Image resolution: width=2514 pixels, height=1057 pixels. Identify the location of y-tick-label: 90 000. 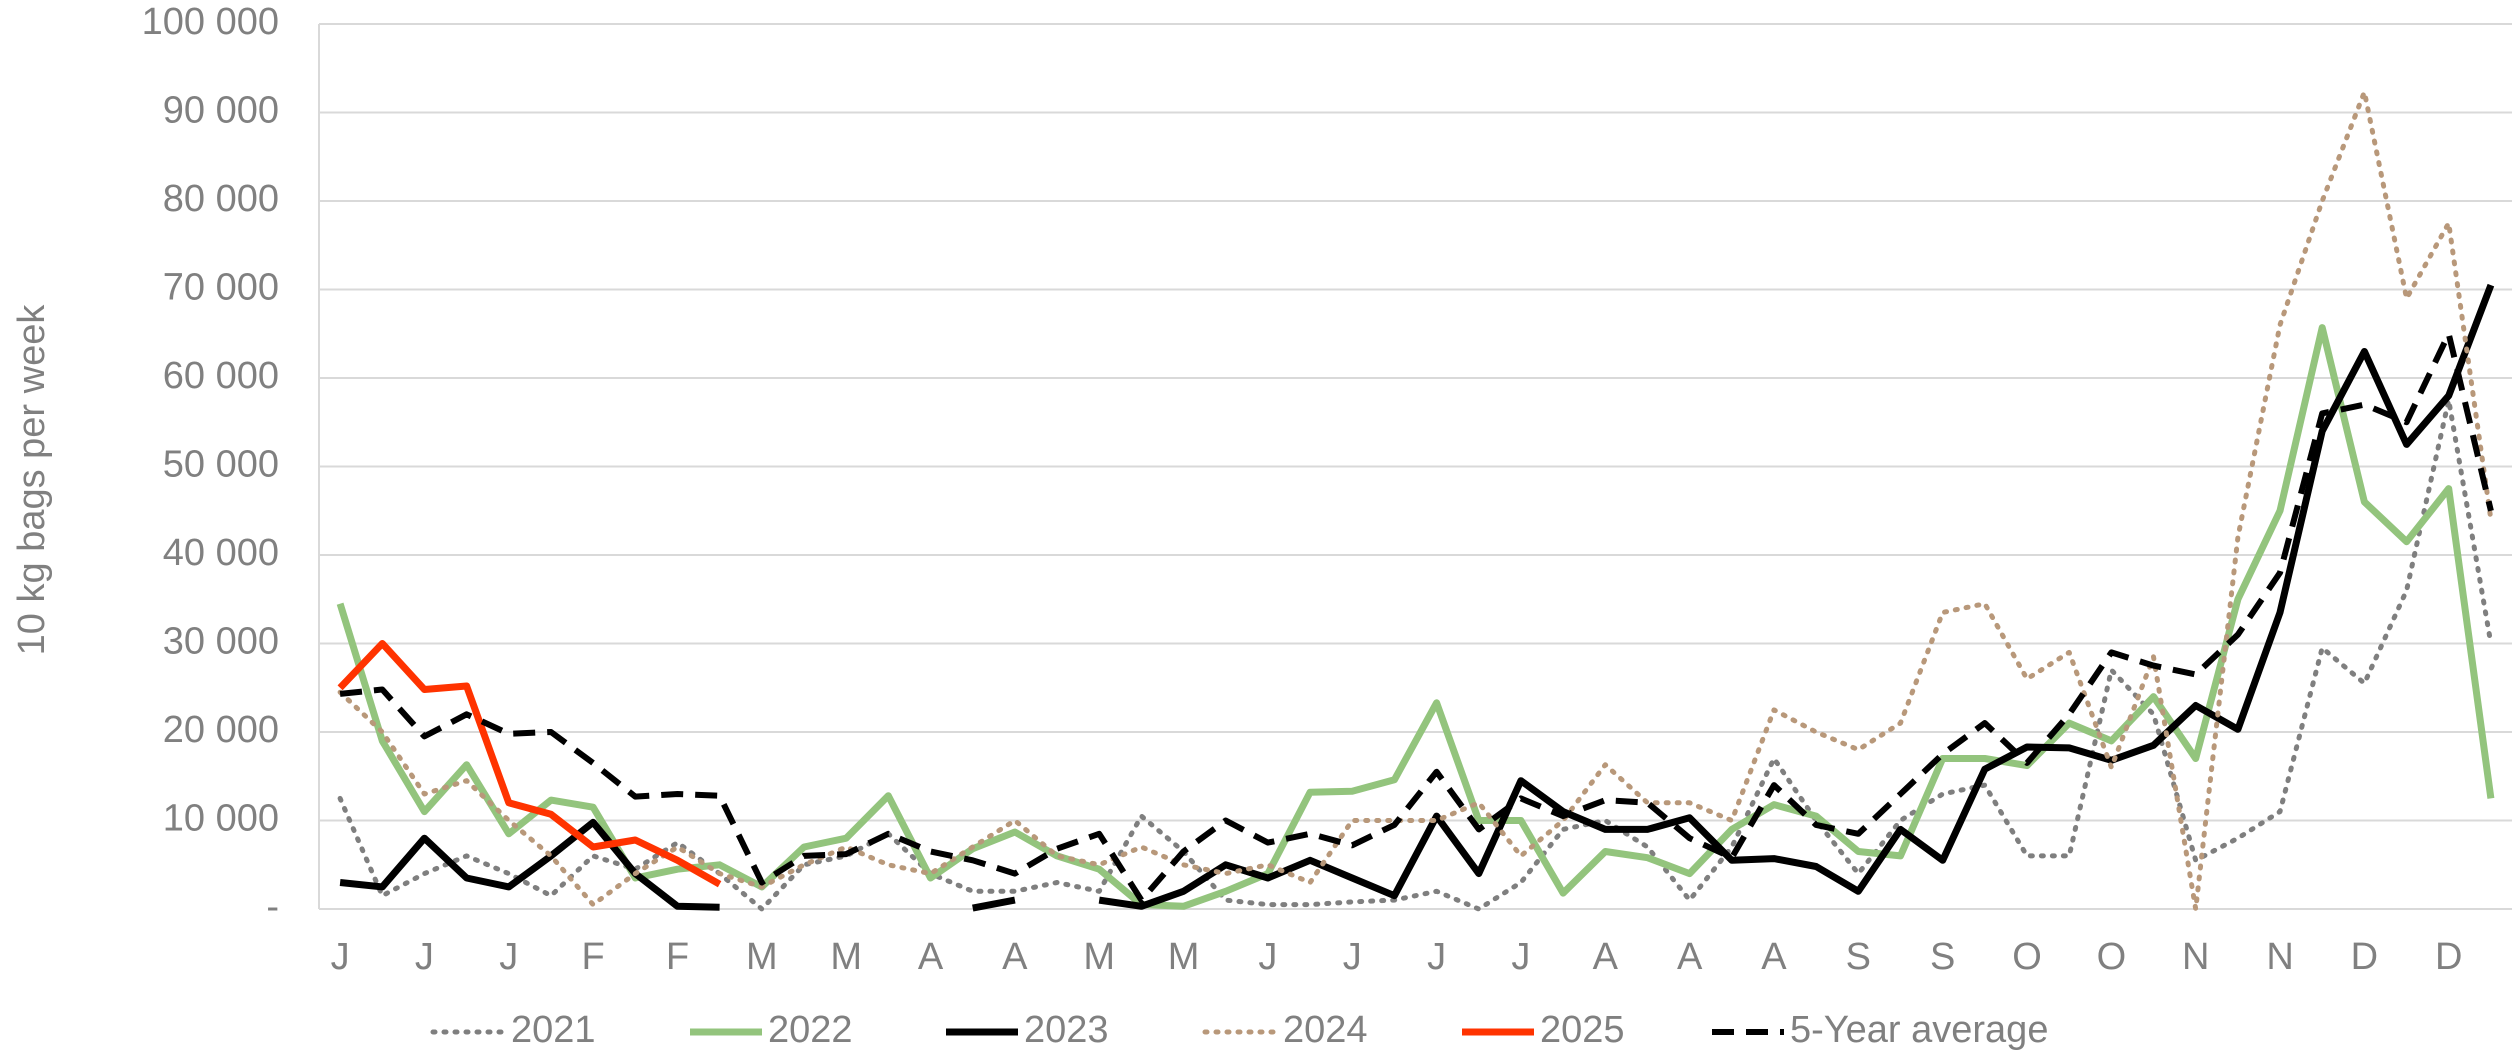
(221, 111).